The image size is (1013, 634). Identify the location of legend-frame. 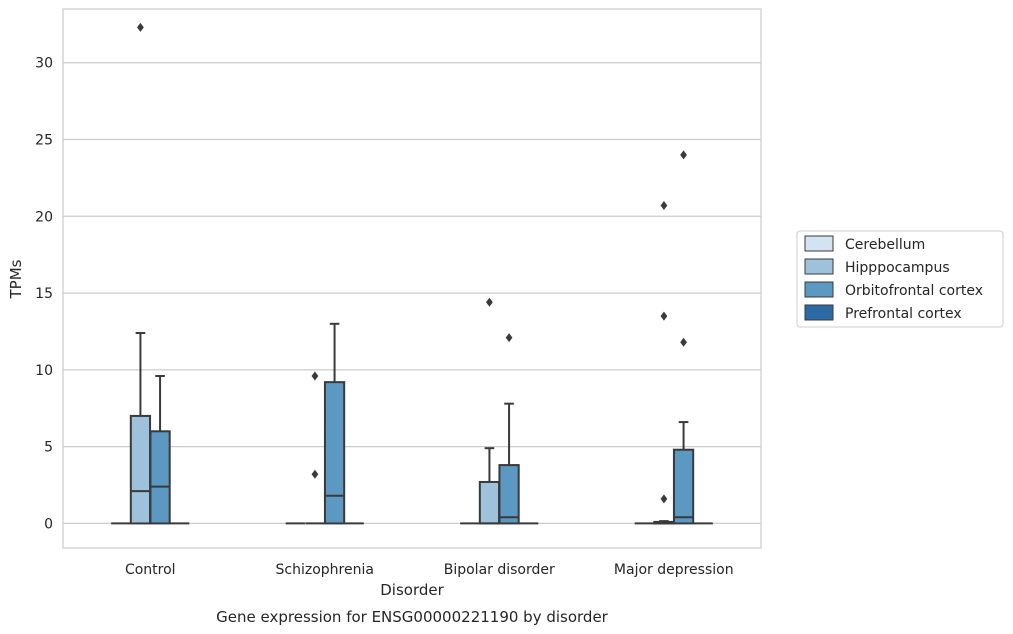
(900, 279).